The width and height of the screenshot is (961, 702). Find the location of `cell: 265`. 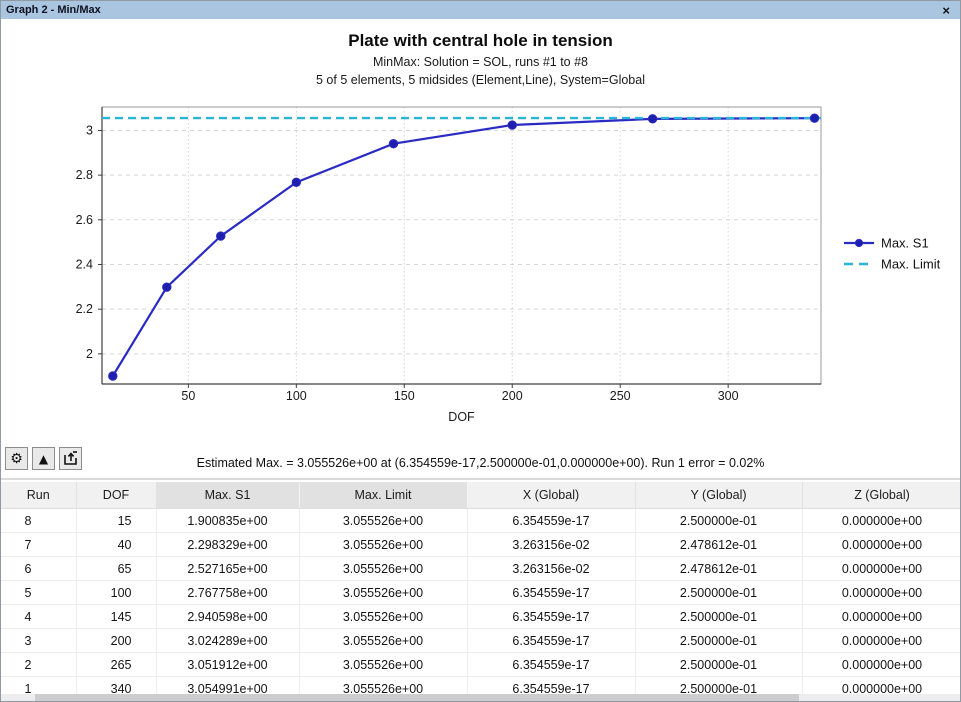

cell: 265 is located at coordinates (116, 664).